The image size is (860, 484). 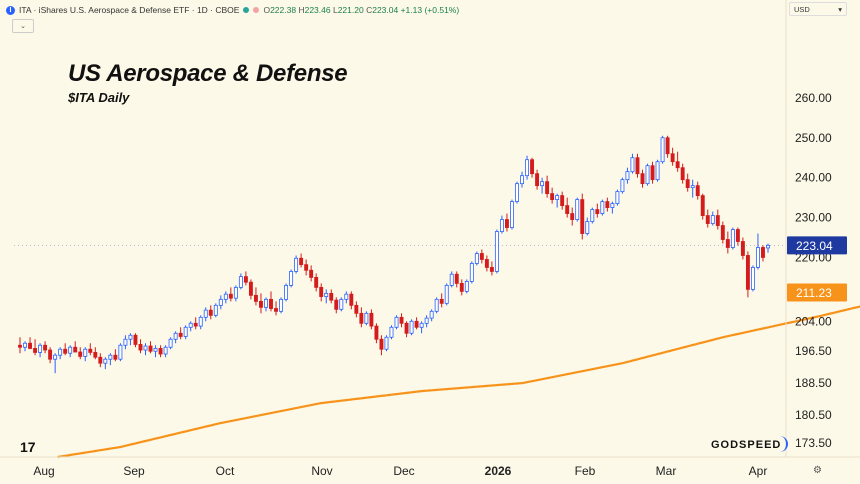 I want to click on y-tick-label: 250.00, so click(x=813, y=138).